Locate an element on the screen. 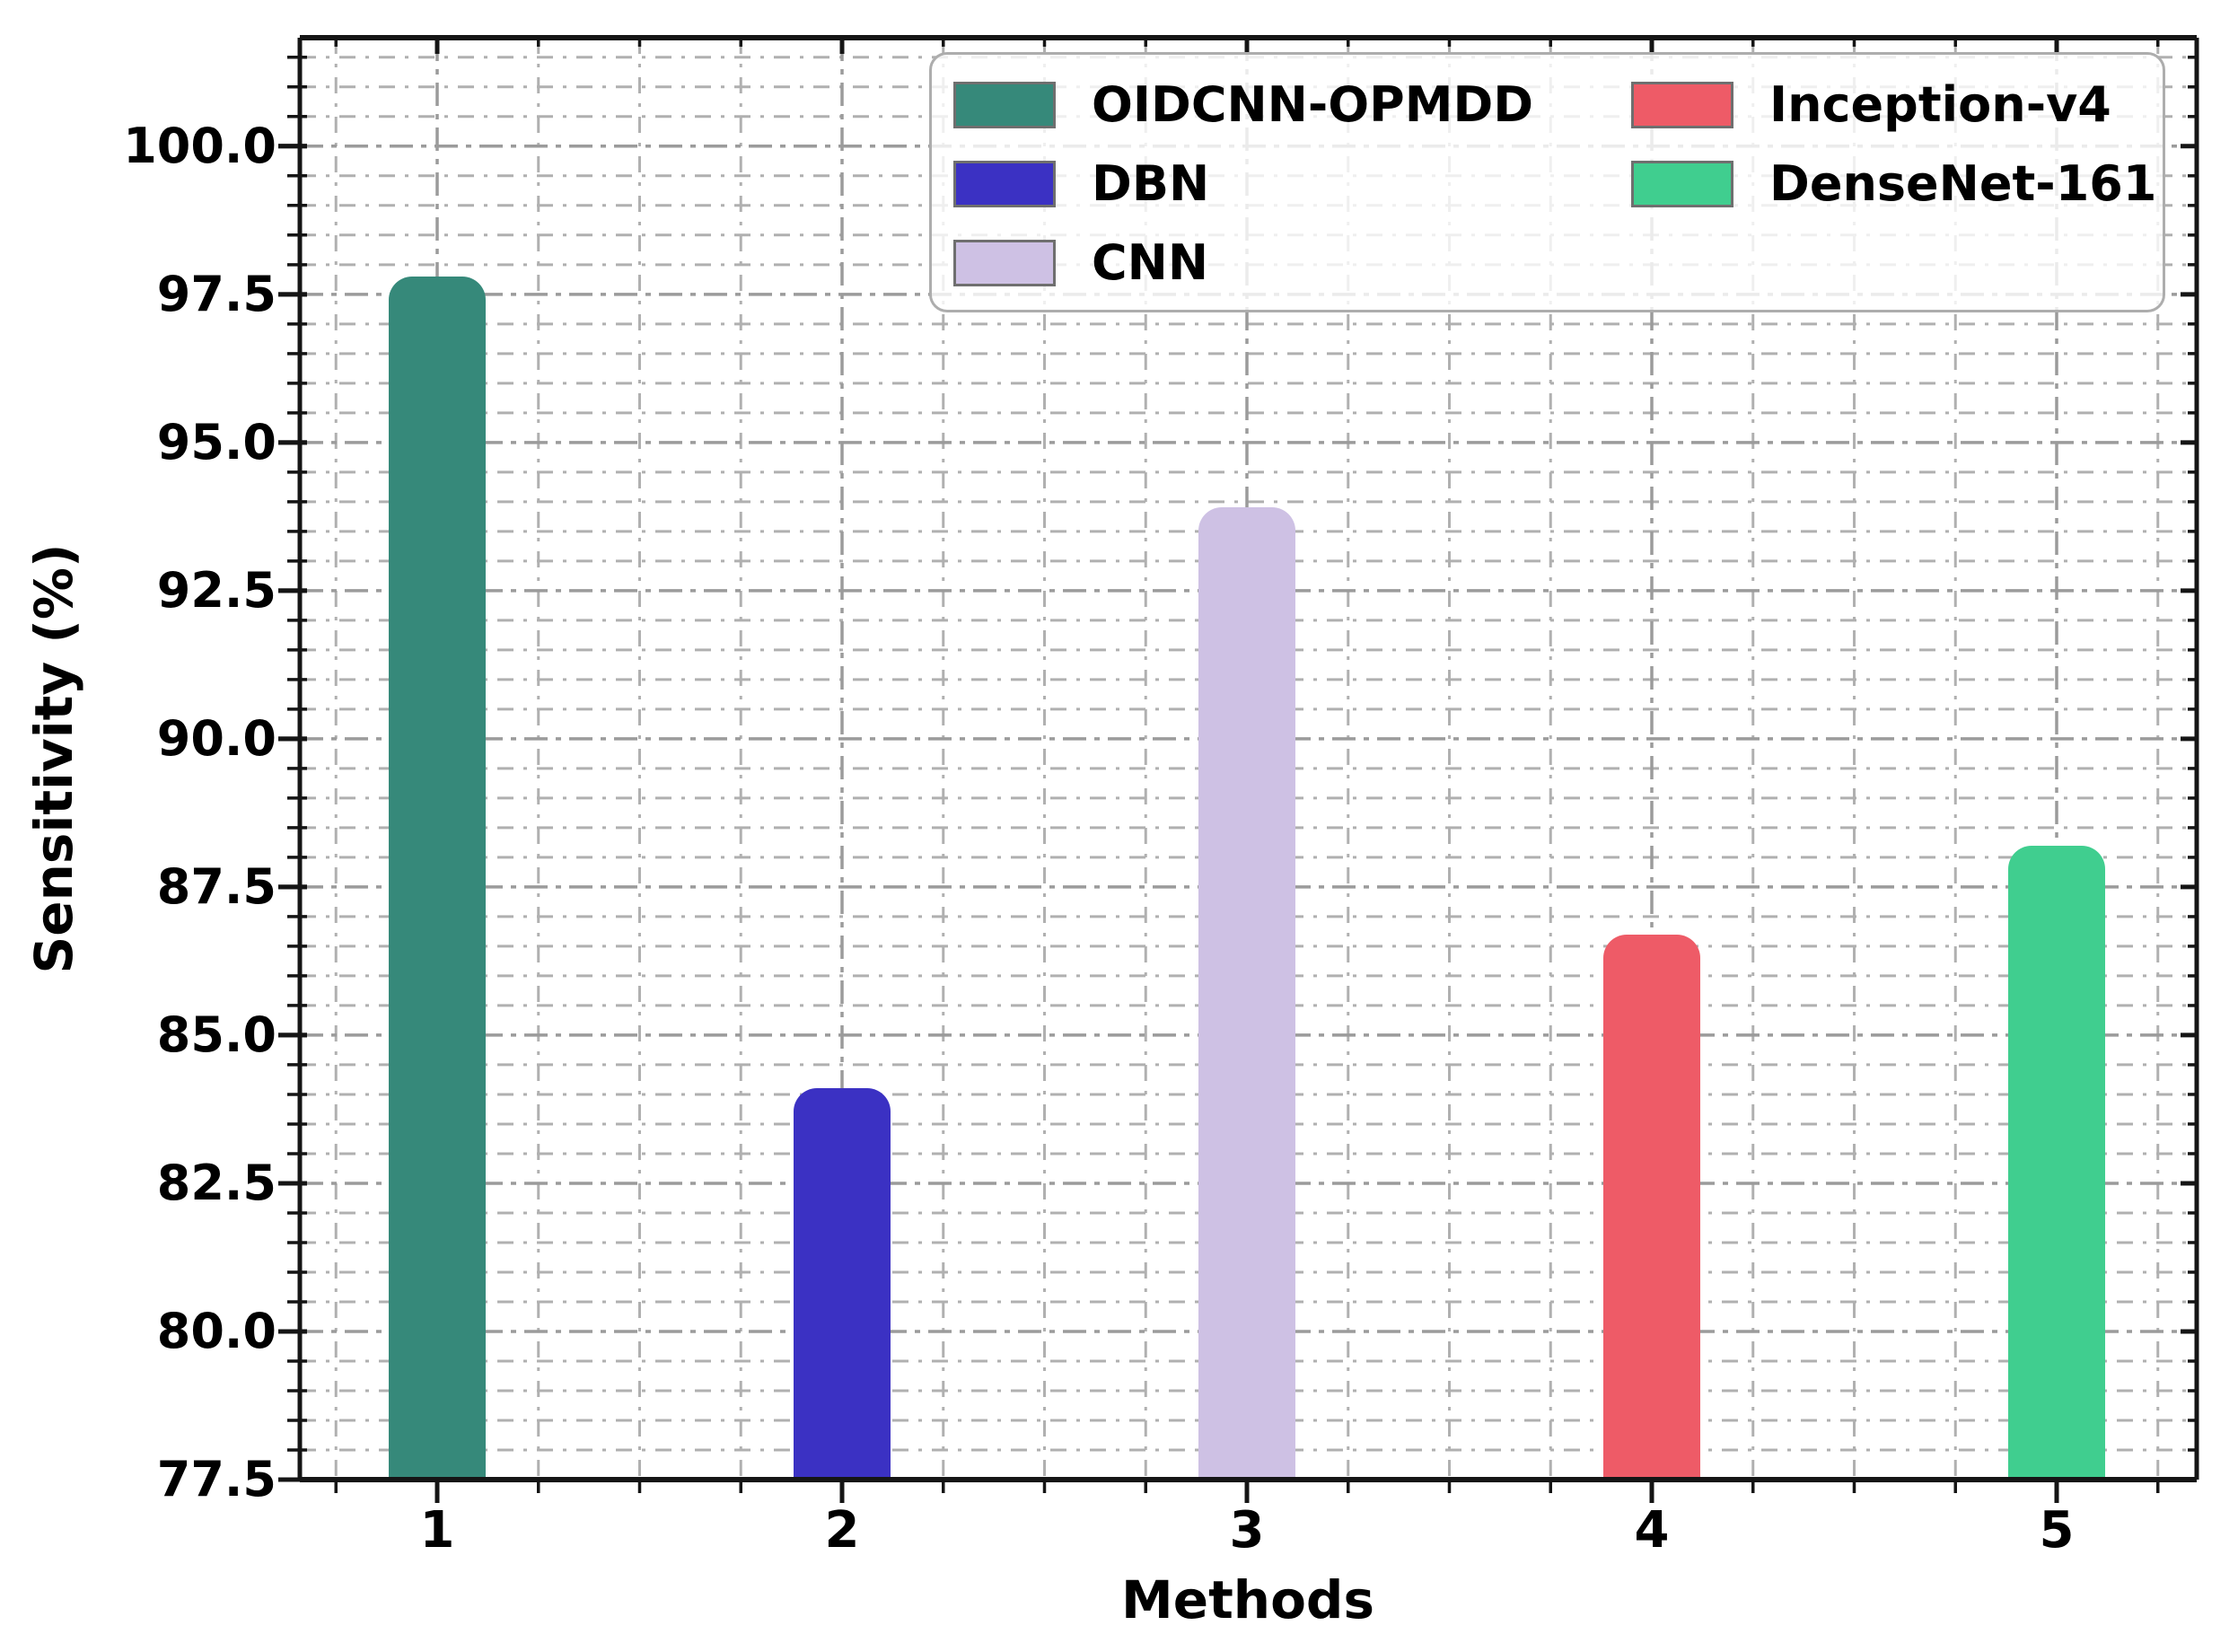 This screenshot has width=2238, height=1652. y-tick-label: 90.0 is located at coordinates (216, 738).